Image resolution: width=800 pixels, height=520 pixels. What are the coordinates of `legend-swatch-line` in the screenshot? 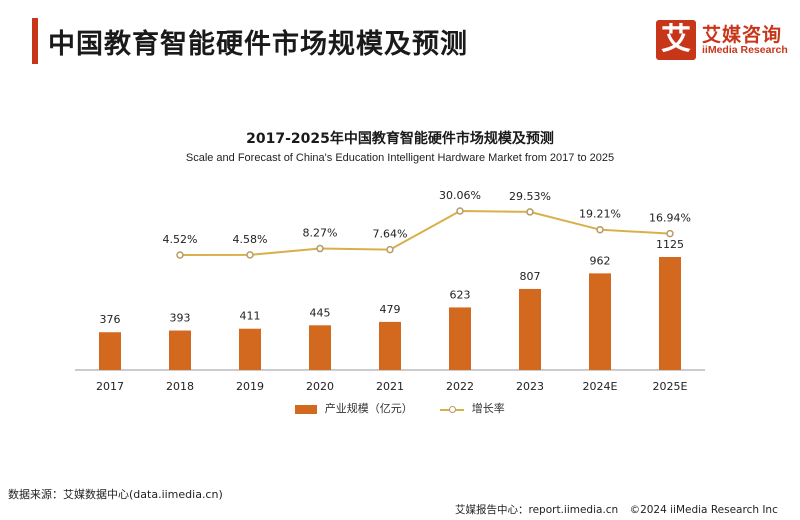 It's located at (452, 409).